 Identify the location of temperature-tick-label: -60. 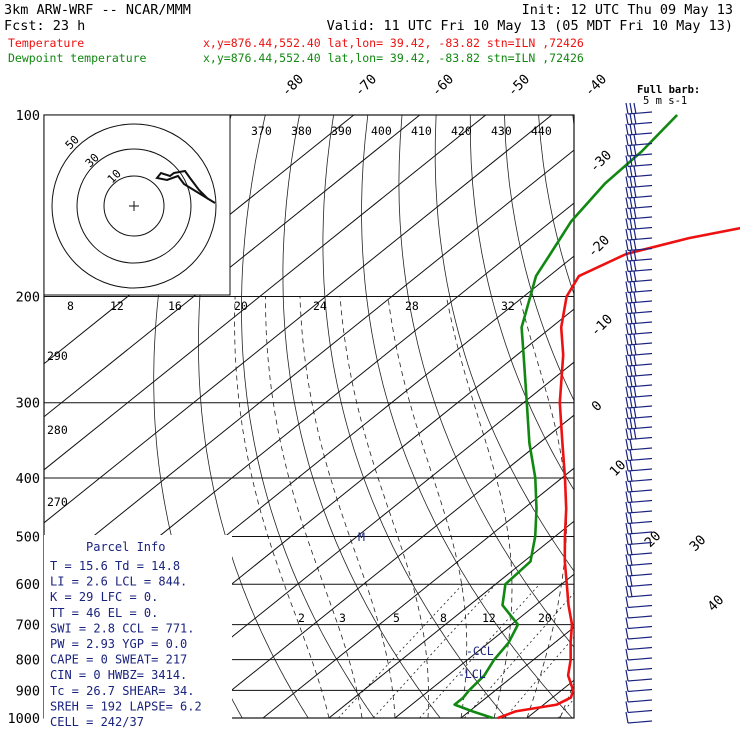
(443, 85).